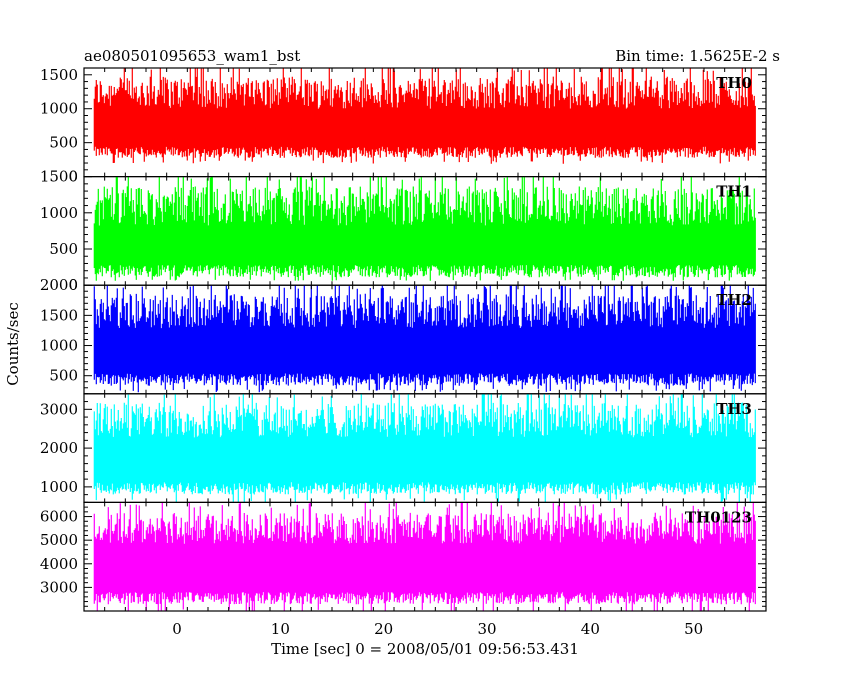 Image resolution: width=850 pixels, height=684 pixels. I want to click on series-trace-th2, so click(424, 339).